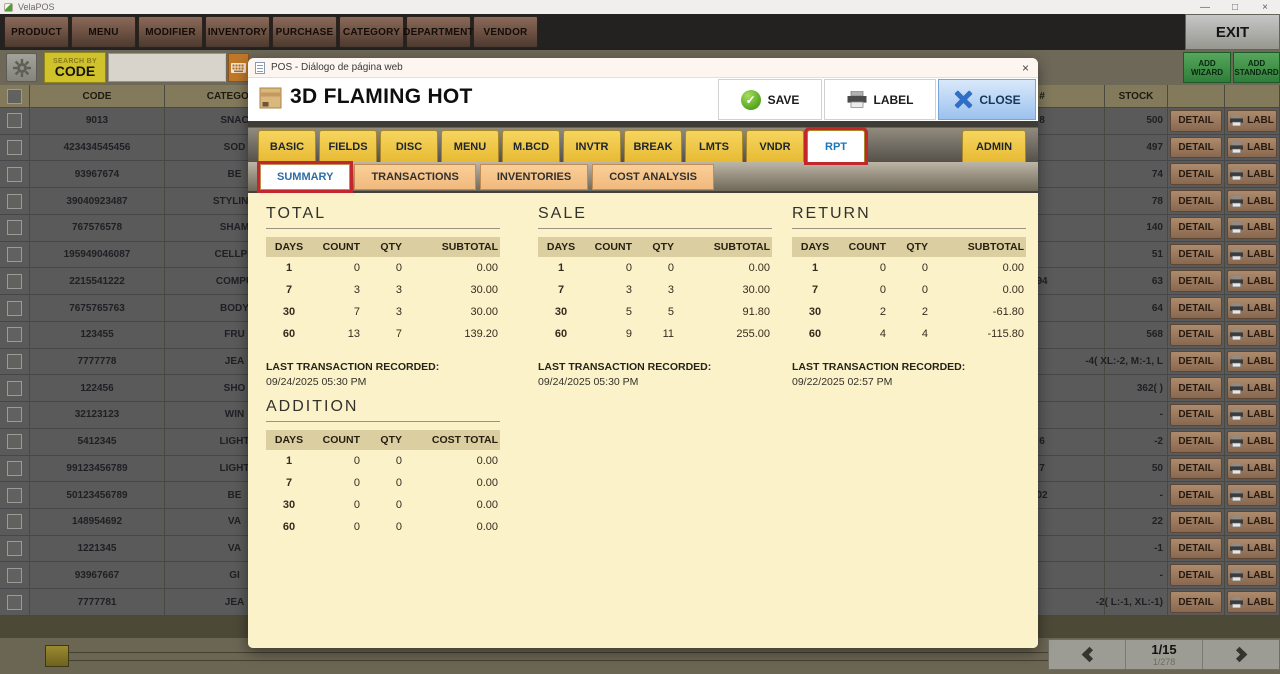 The width and height of the screenshot is (1280, 674). Describe the element at coordinates (1256, 67) in the screenshot. I see `add-standard-button: ADD STANDARD` at that location.